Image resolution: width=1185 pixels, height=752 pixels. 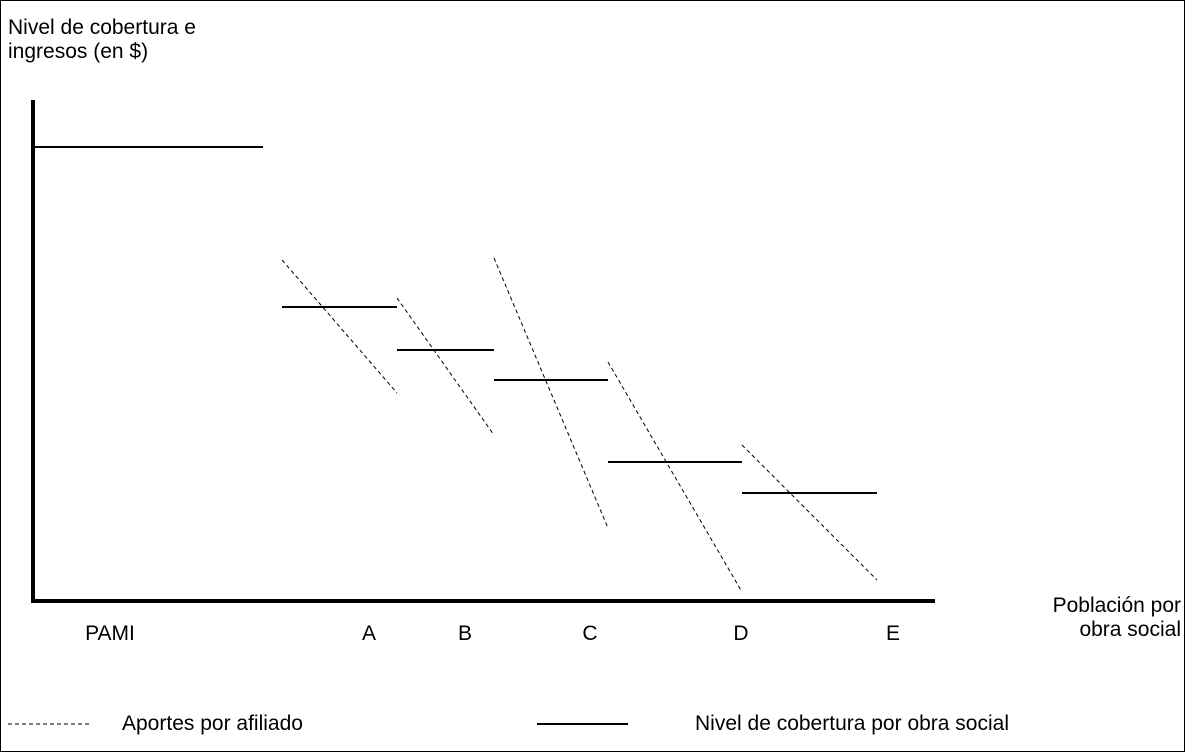 What do you see at coordinates (809, 512) in the screenshot?
I see `contribution-line-e` at bounding box center [809, 512].